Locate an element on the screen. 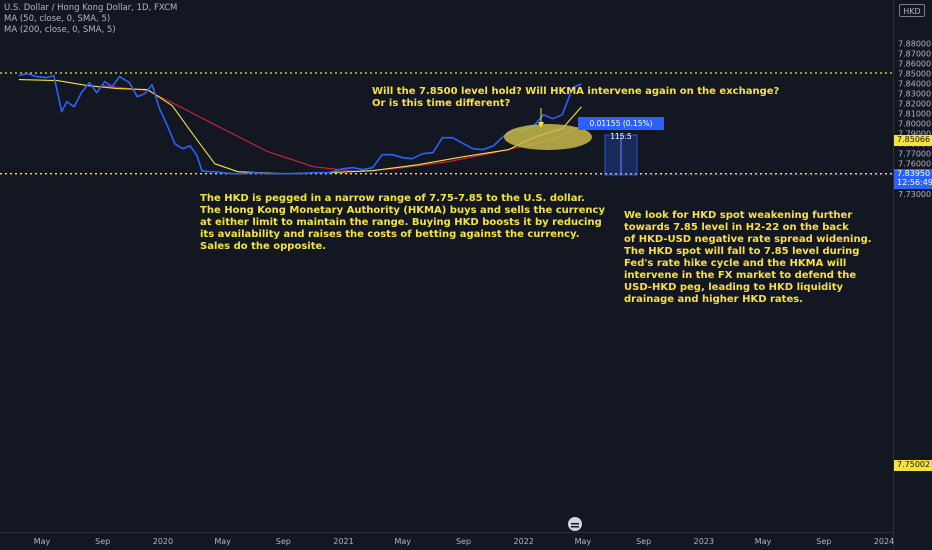 The height and width of the screenshot is (550, 932). y-tick-label: 7.73000 is located at coordinates (914, 194).